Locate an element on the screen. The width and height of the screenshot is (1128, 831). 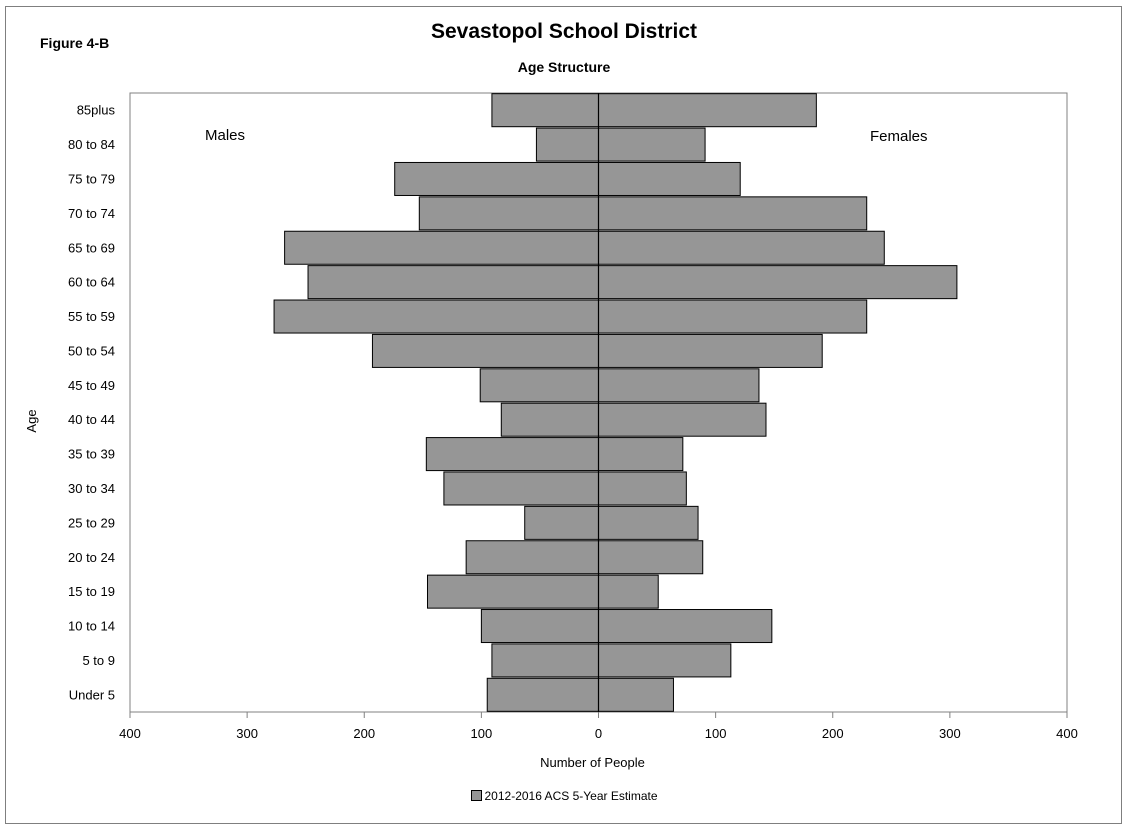
chart-title: Sevastopol School District is located at coordinates (564, 31).